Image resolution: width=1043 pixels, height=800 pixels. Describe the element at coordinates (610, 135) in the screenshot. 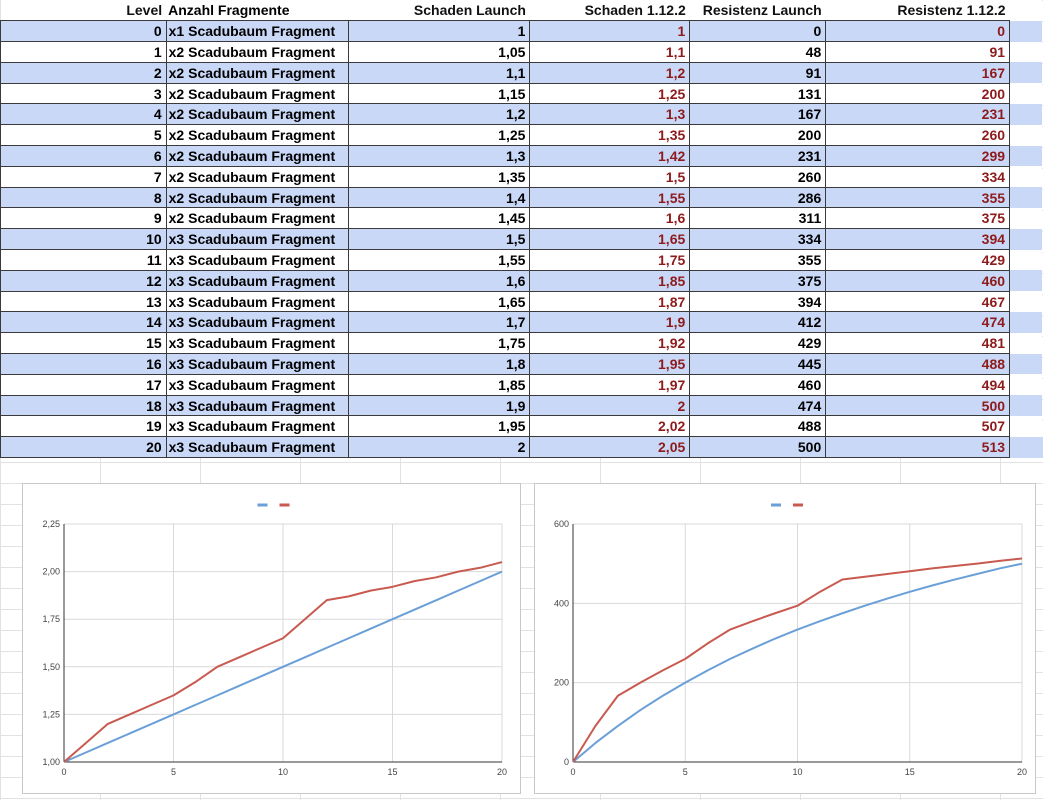

I see `cell-schaden-1-12-2: 1,35` at that location.